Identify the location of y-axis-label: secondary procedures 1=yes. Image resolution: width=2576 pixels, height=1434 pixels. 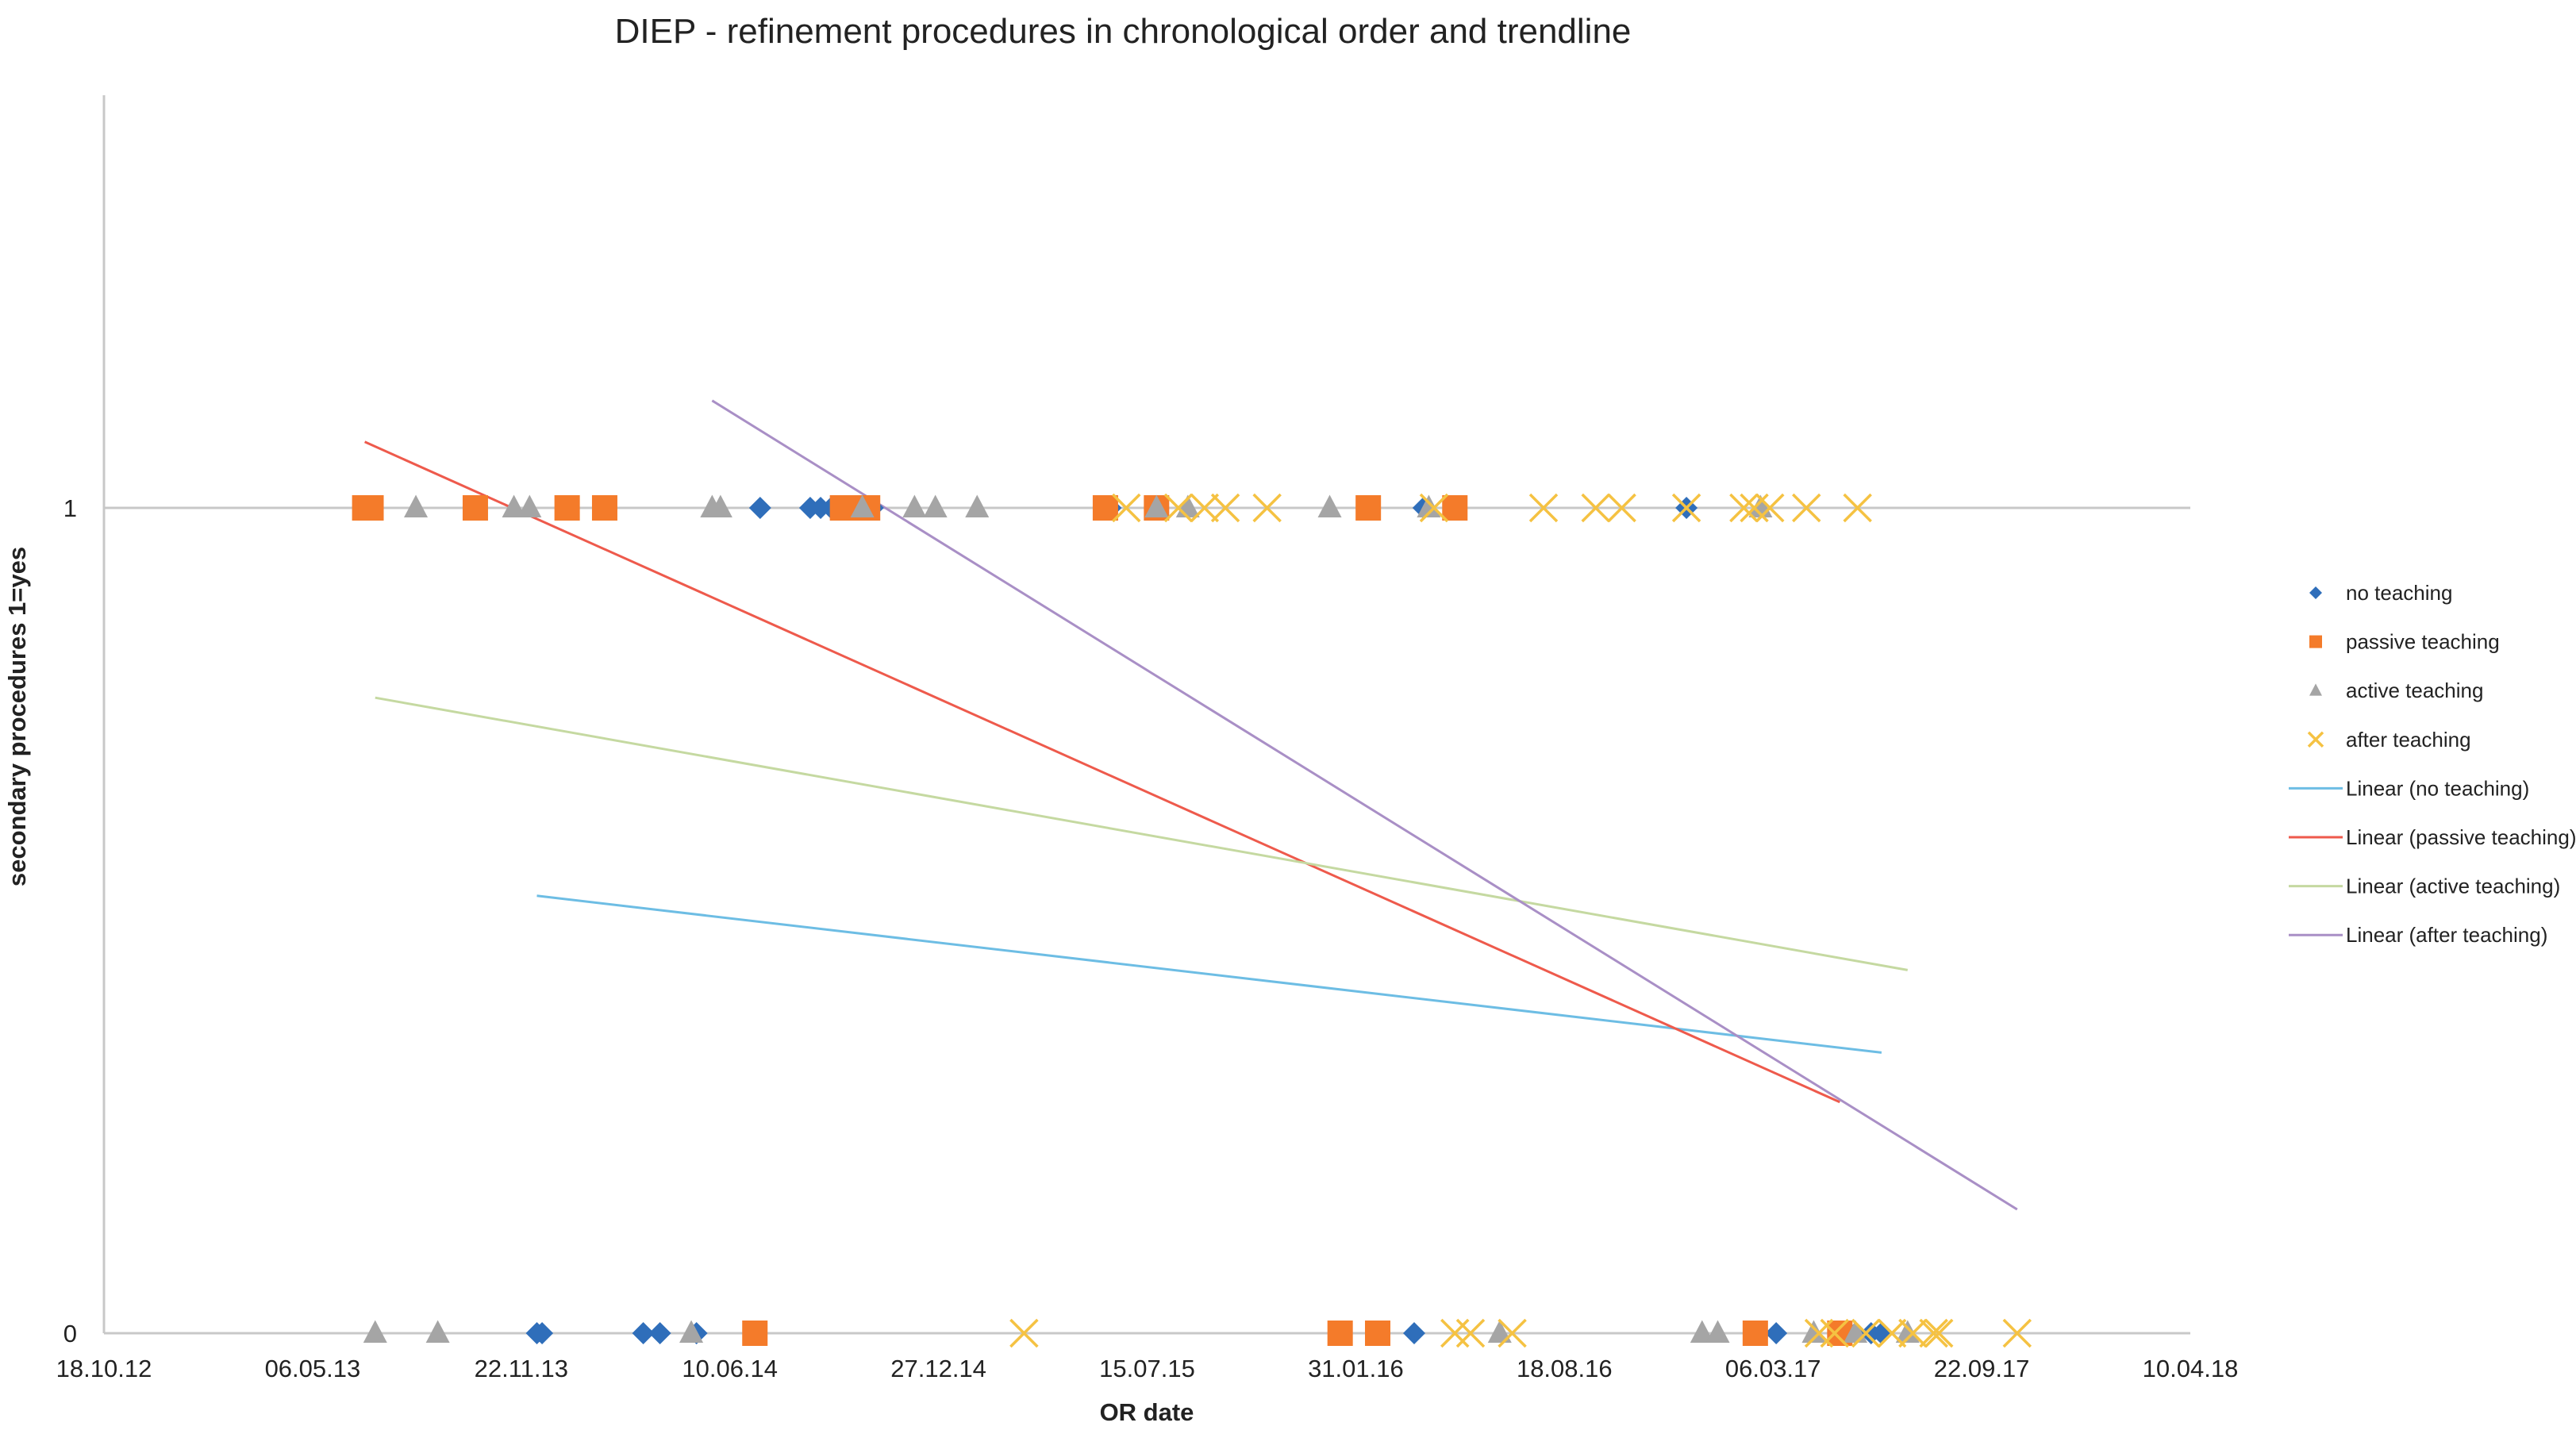
(17, 716).